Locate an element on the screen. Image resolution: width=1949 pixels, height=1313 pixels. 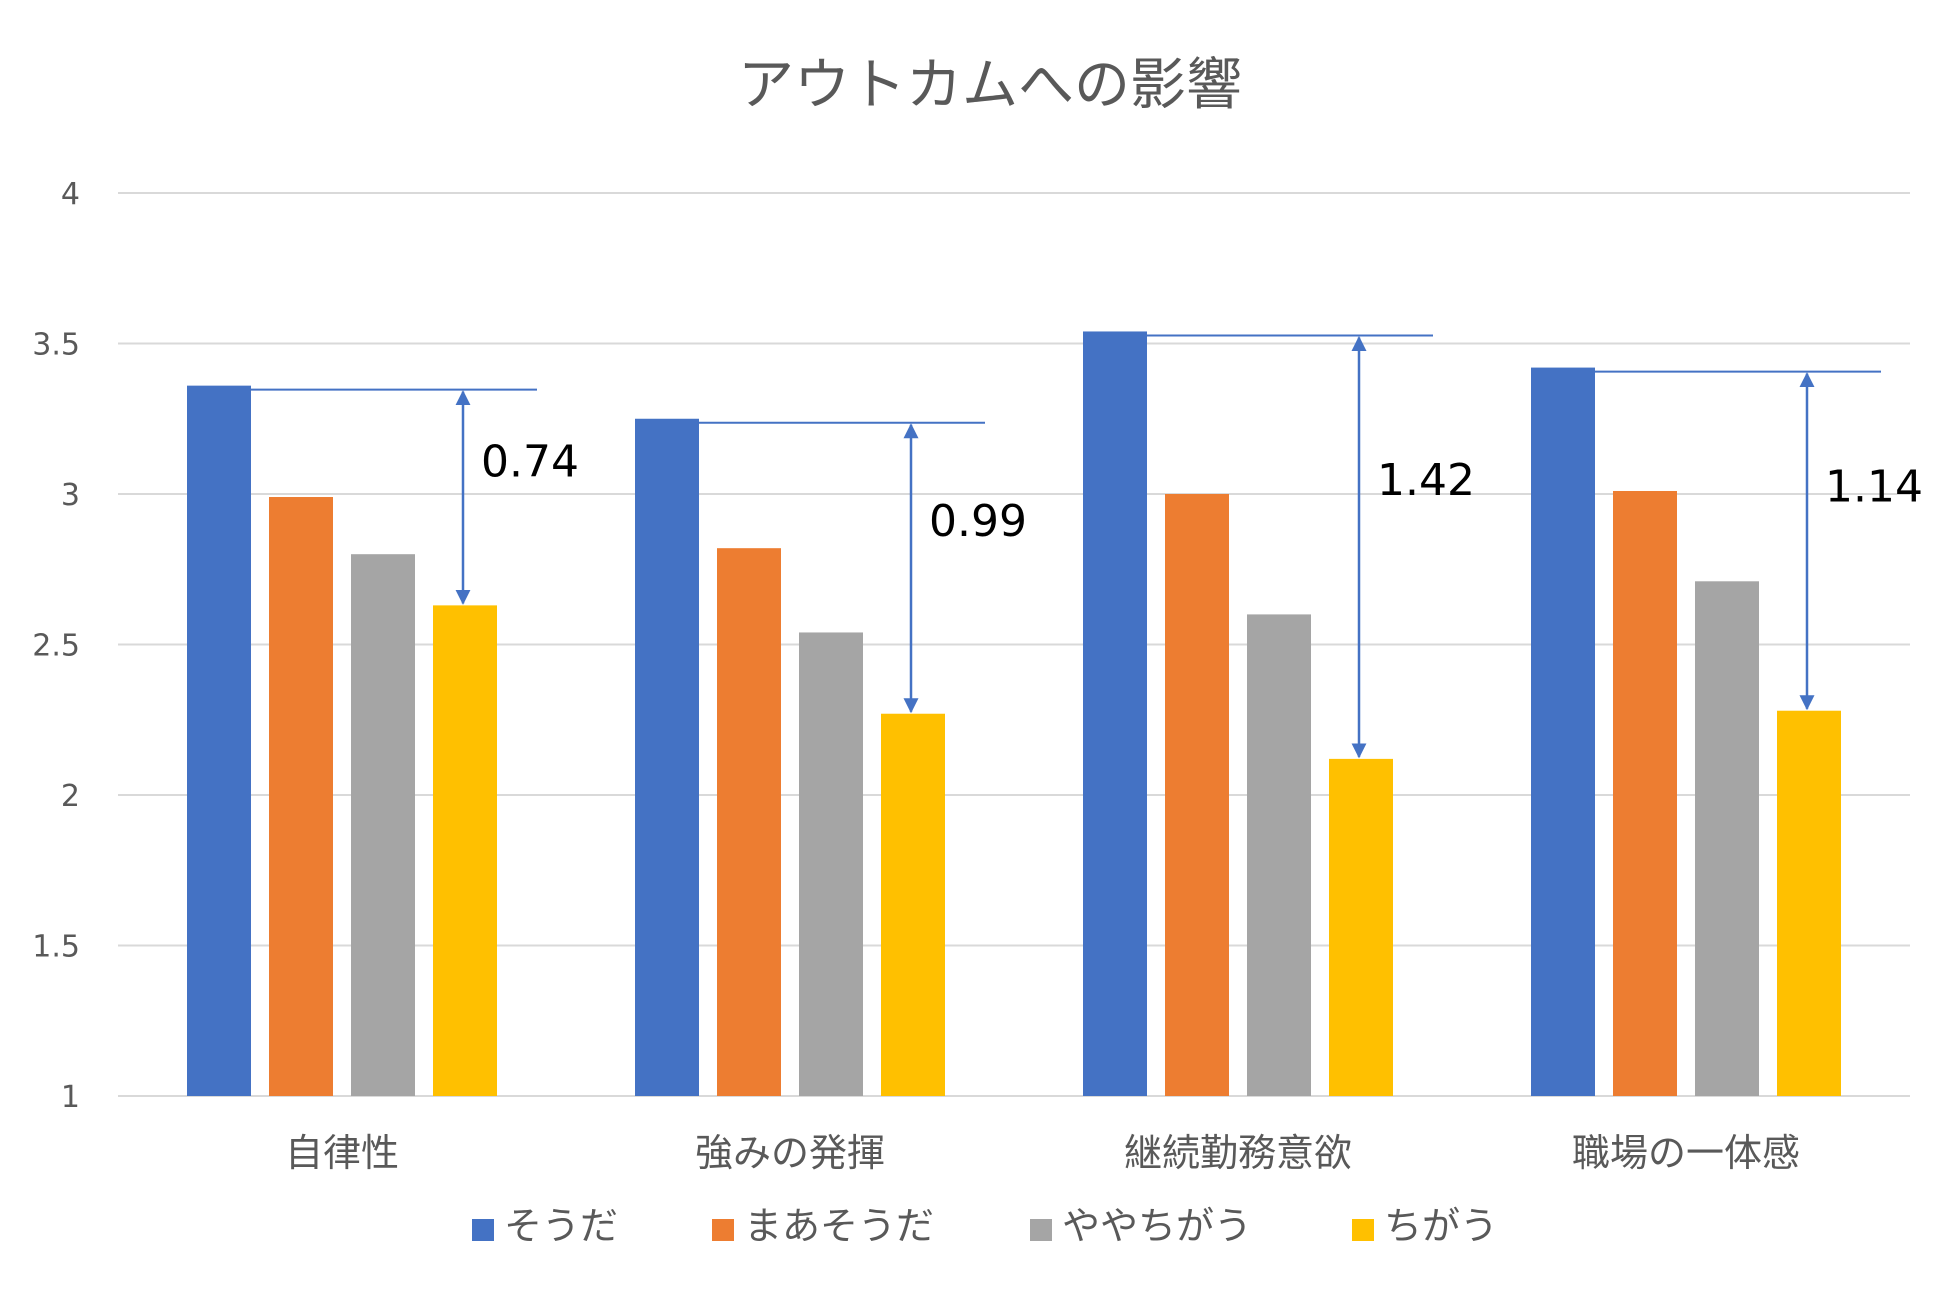
legend-label: まあそうだ is located at coordinates (839, 1226).